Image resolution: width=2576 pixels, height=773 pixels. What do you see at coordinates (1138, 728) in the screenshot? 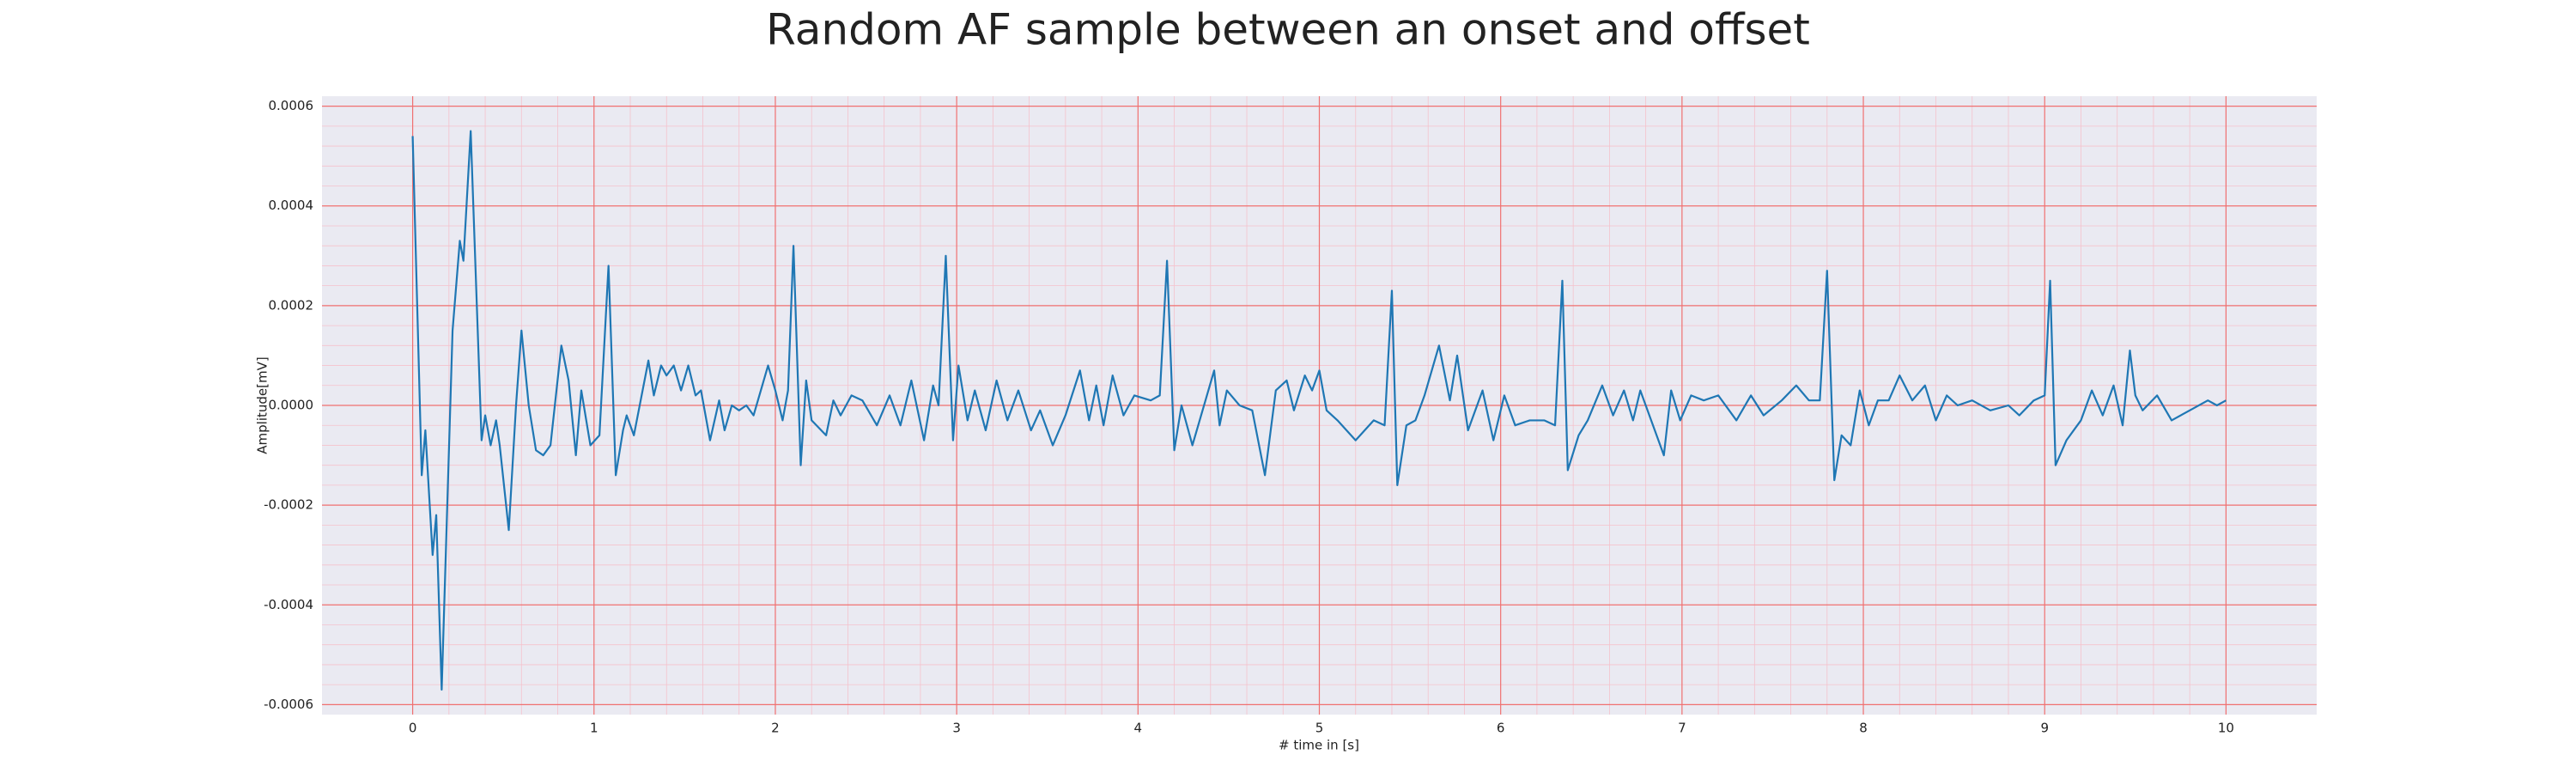
I see `x-tick-label: 4` at bounding box center [1138, 728].